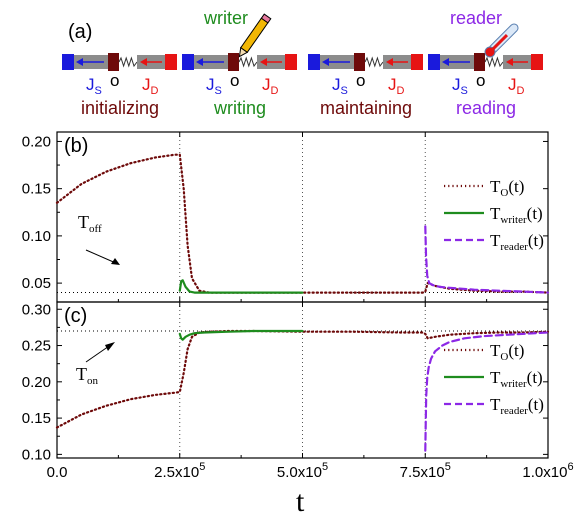 The width and height of the screenshot is (588, 517). What do you see at coordinates (36, 189) in the screenshot?
I see `y-tick-label-b-2: 0.15` at bounding box center [36, 189].